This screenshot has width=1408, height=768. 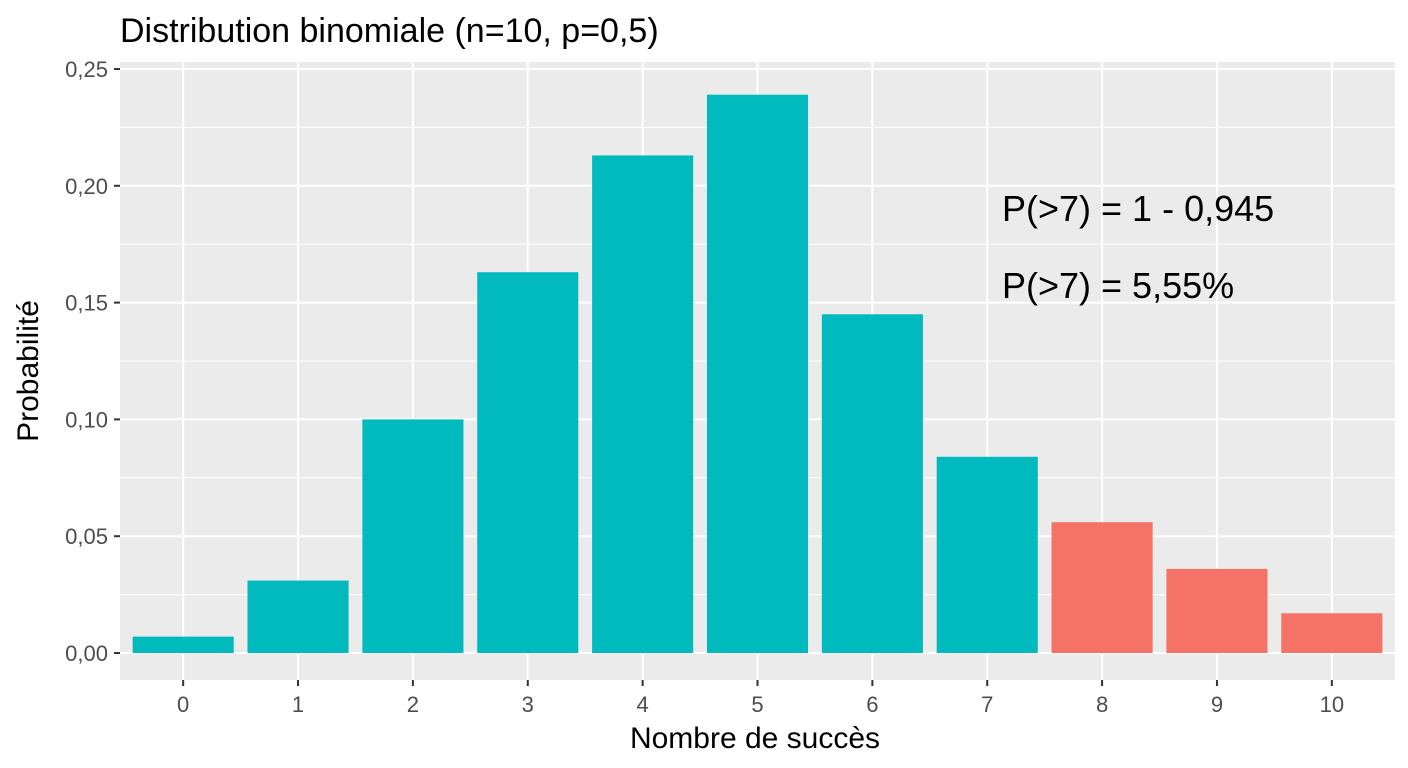 I want to click on x-tick-label: 3, so click(x=528, y=704).